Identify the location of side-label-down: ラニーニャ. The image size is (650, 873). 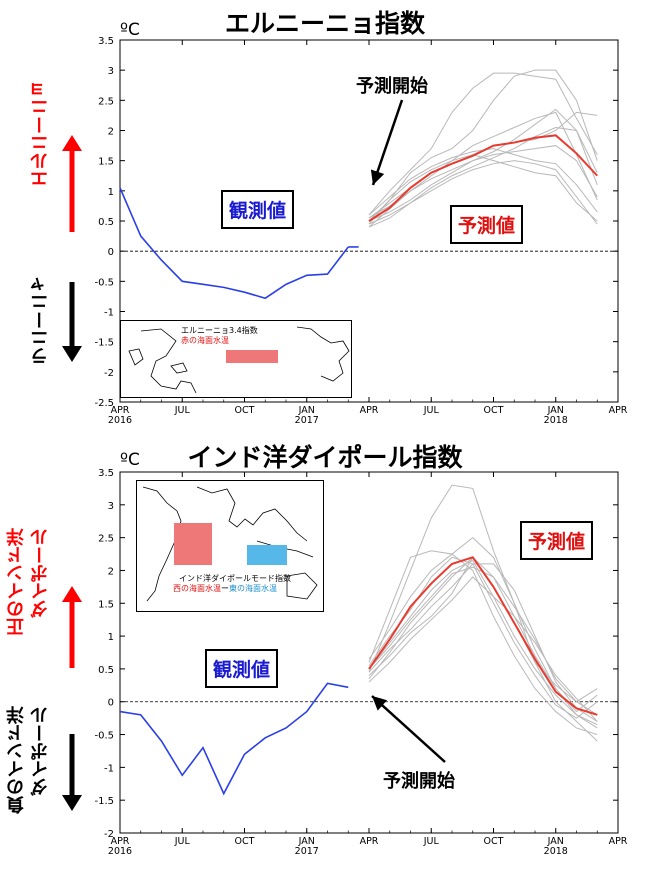
(40, 320).